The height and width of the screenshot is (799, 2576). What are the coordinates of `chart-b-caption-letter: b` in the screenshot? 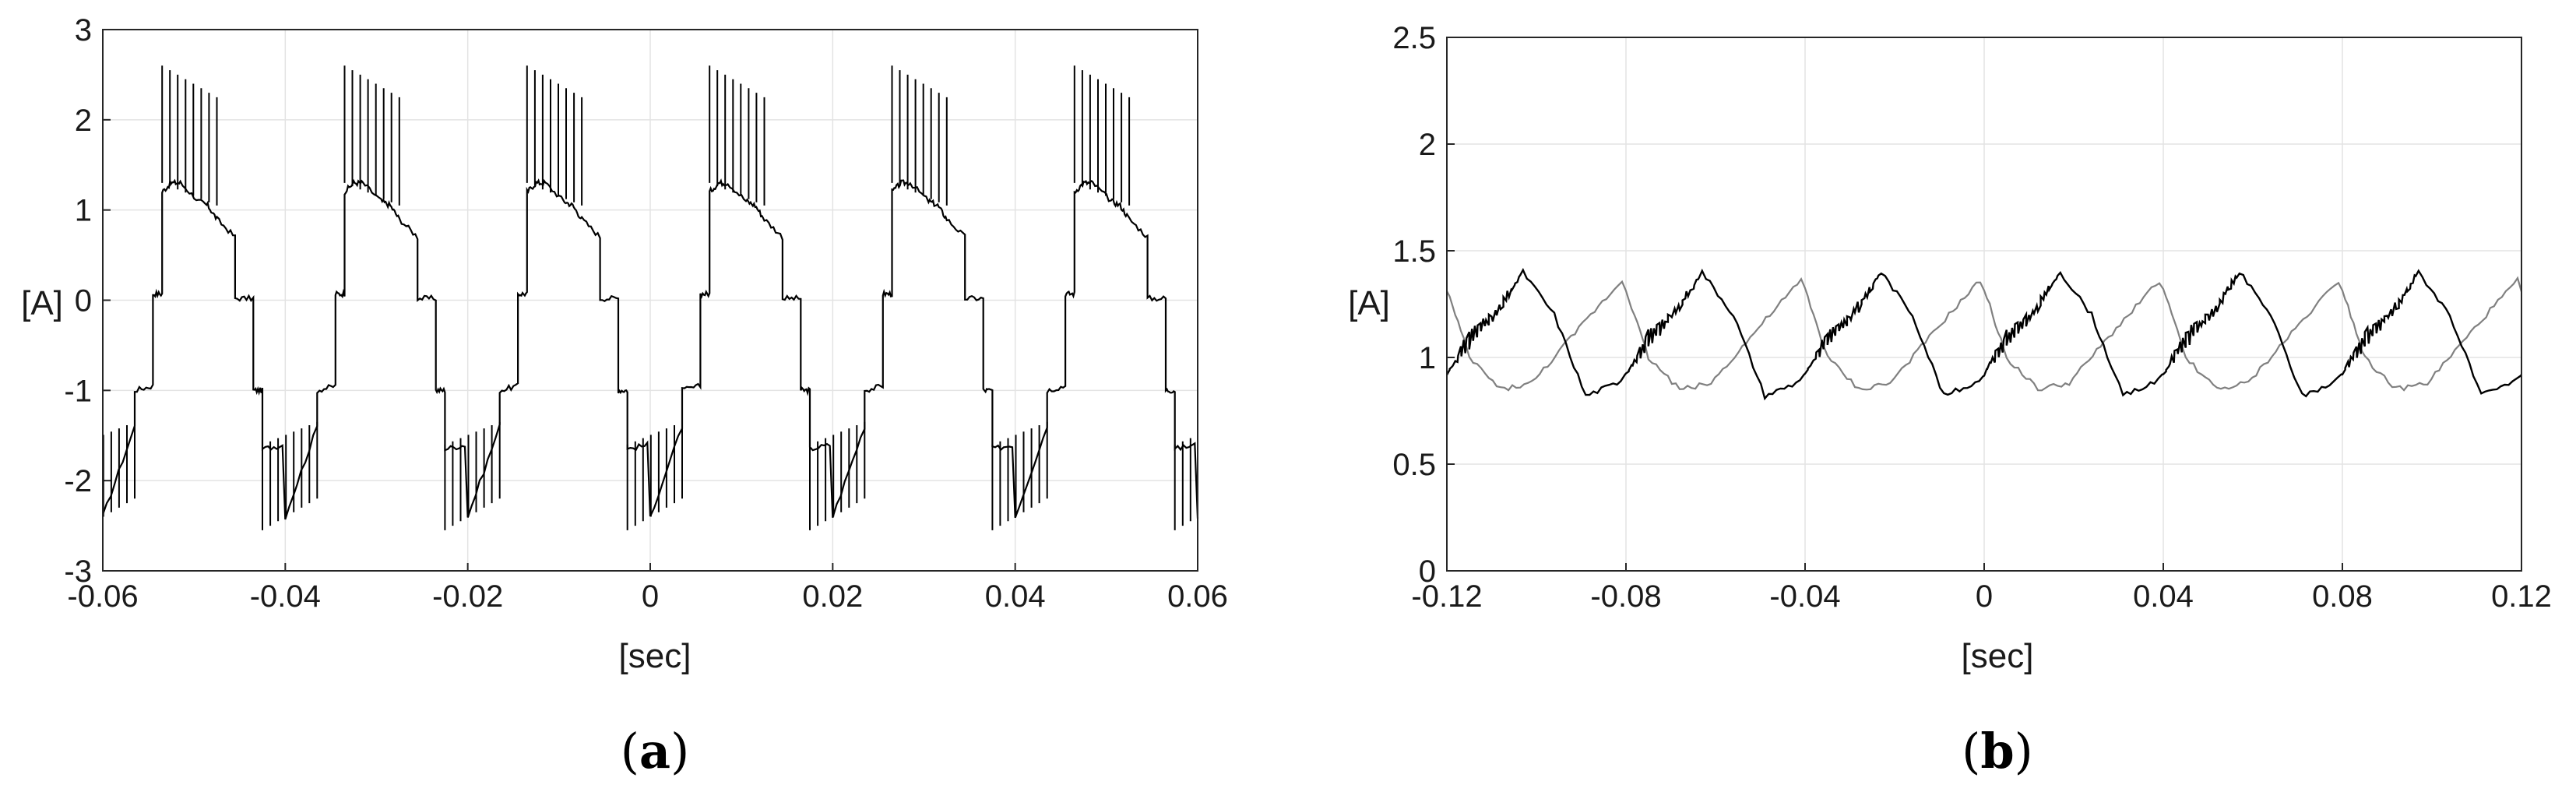 It's located at (1997, 751).